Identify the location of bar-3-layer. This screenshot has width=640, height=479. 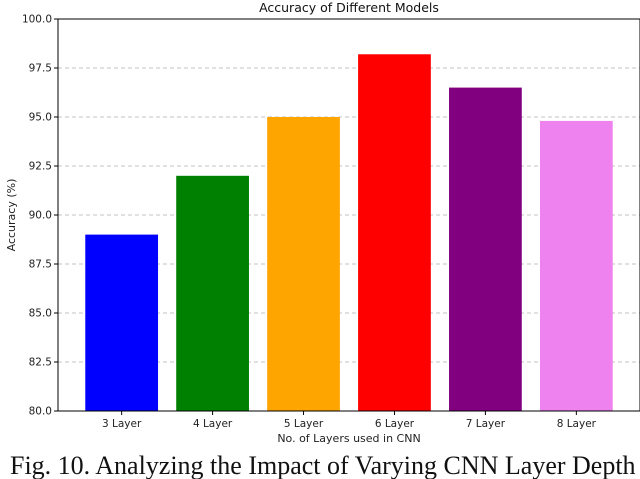
(122, 322).